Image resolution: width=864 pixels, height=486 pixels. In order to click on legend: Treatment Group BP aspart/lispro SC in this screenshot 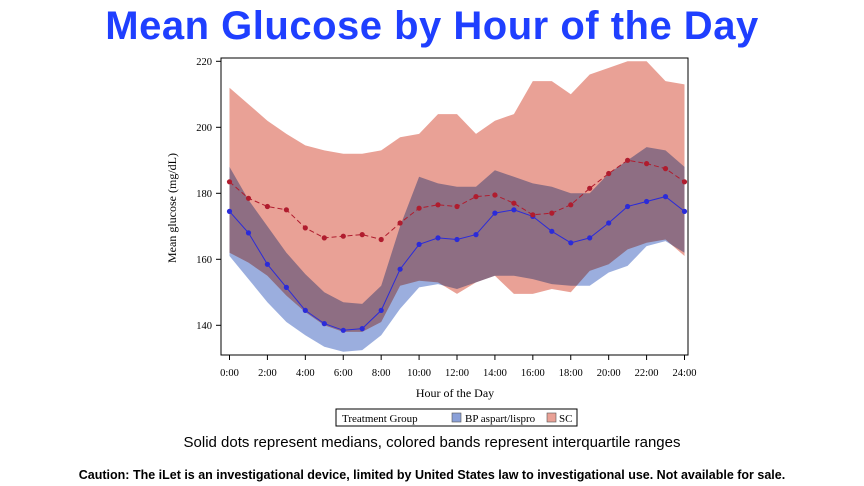, I will do `click(456, 417)`.